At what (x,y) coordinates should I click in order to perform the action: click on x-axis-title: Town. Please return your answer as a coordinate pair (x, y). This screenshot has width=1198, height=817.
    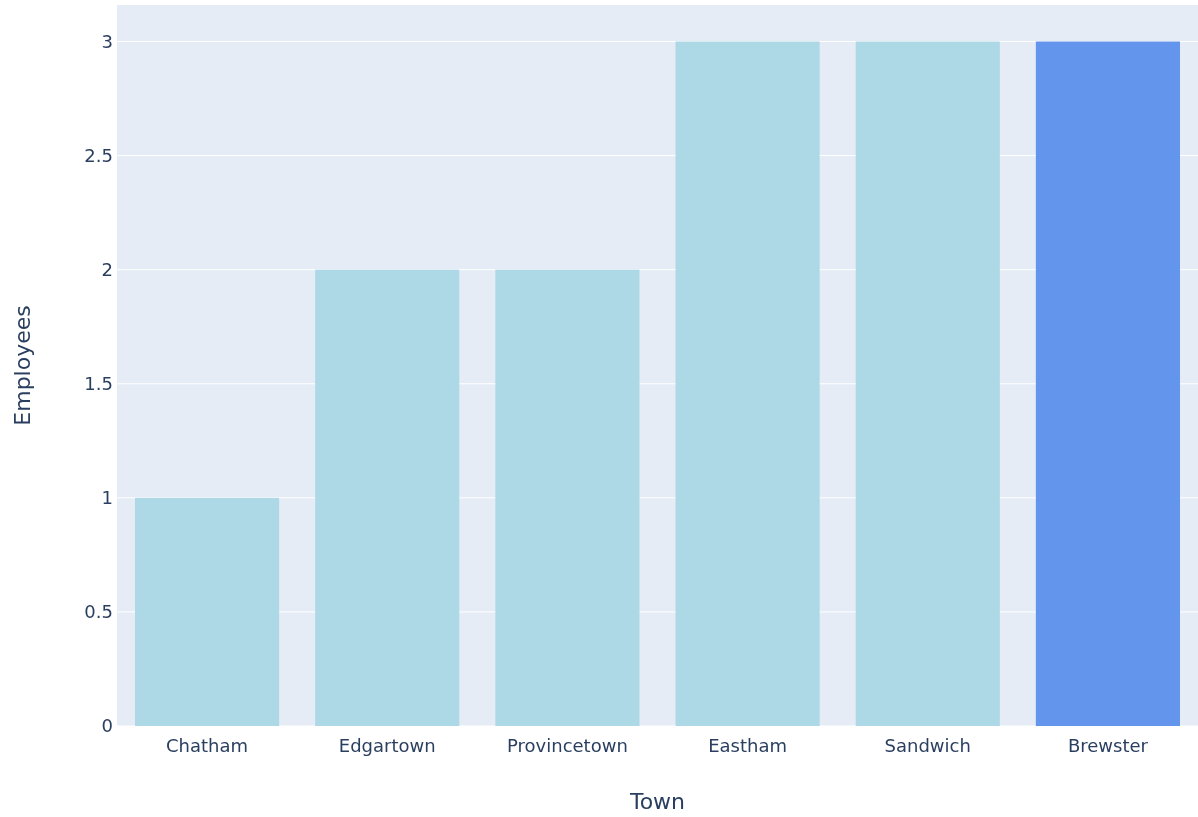
    Looking at the image, I should click on (657, 801).